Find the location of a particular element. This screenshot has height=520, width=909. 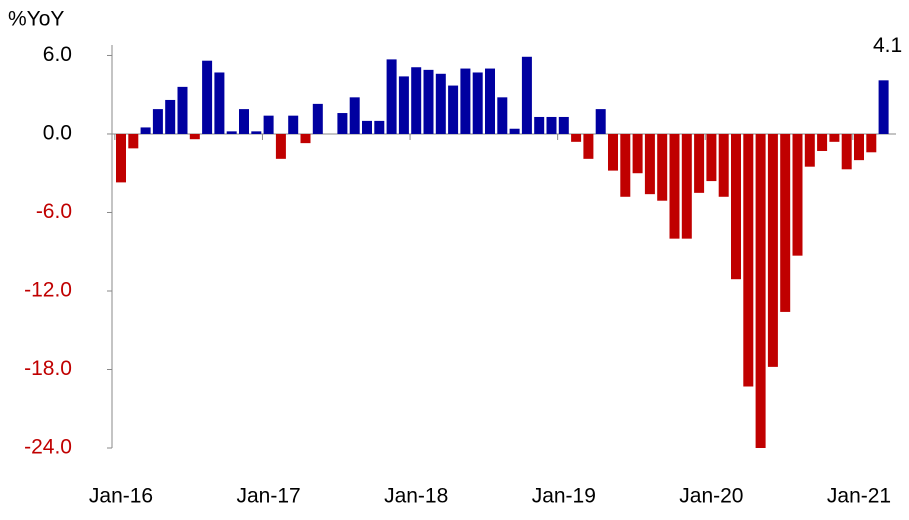

y-tick-label: -18.0 is located at coordinates (48, 368).